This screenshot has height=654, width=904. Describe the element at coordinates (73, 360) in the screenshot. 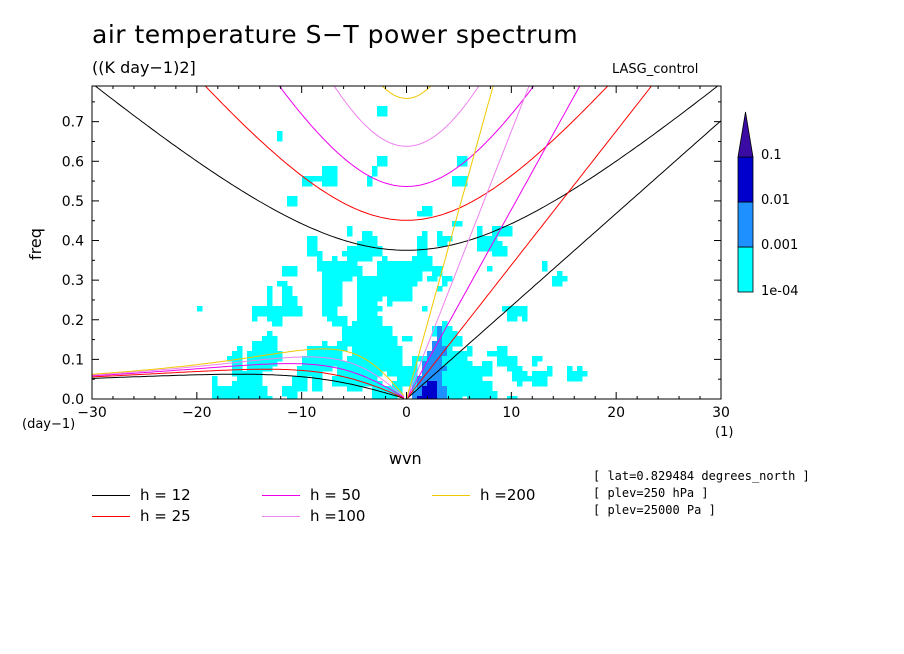

I see `y-tick-label: 0.1` at that location.